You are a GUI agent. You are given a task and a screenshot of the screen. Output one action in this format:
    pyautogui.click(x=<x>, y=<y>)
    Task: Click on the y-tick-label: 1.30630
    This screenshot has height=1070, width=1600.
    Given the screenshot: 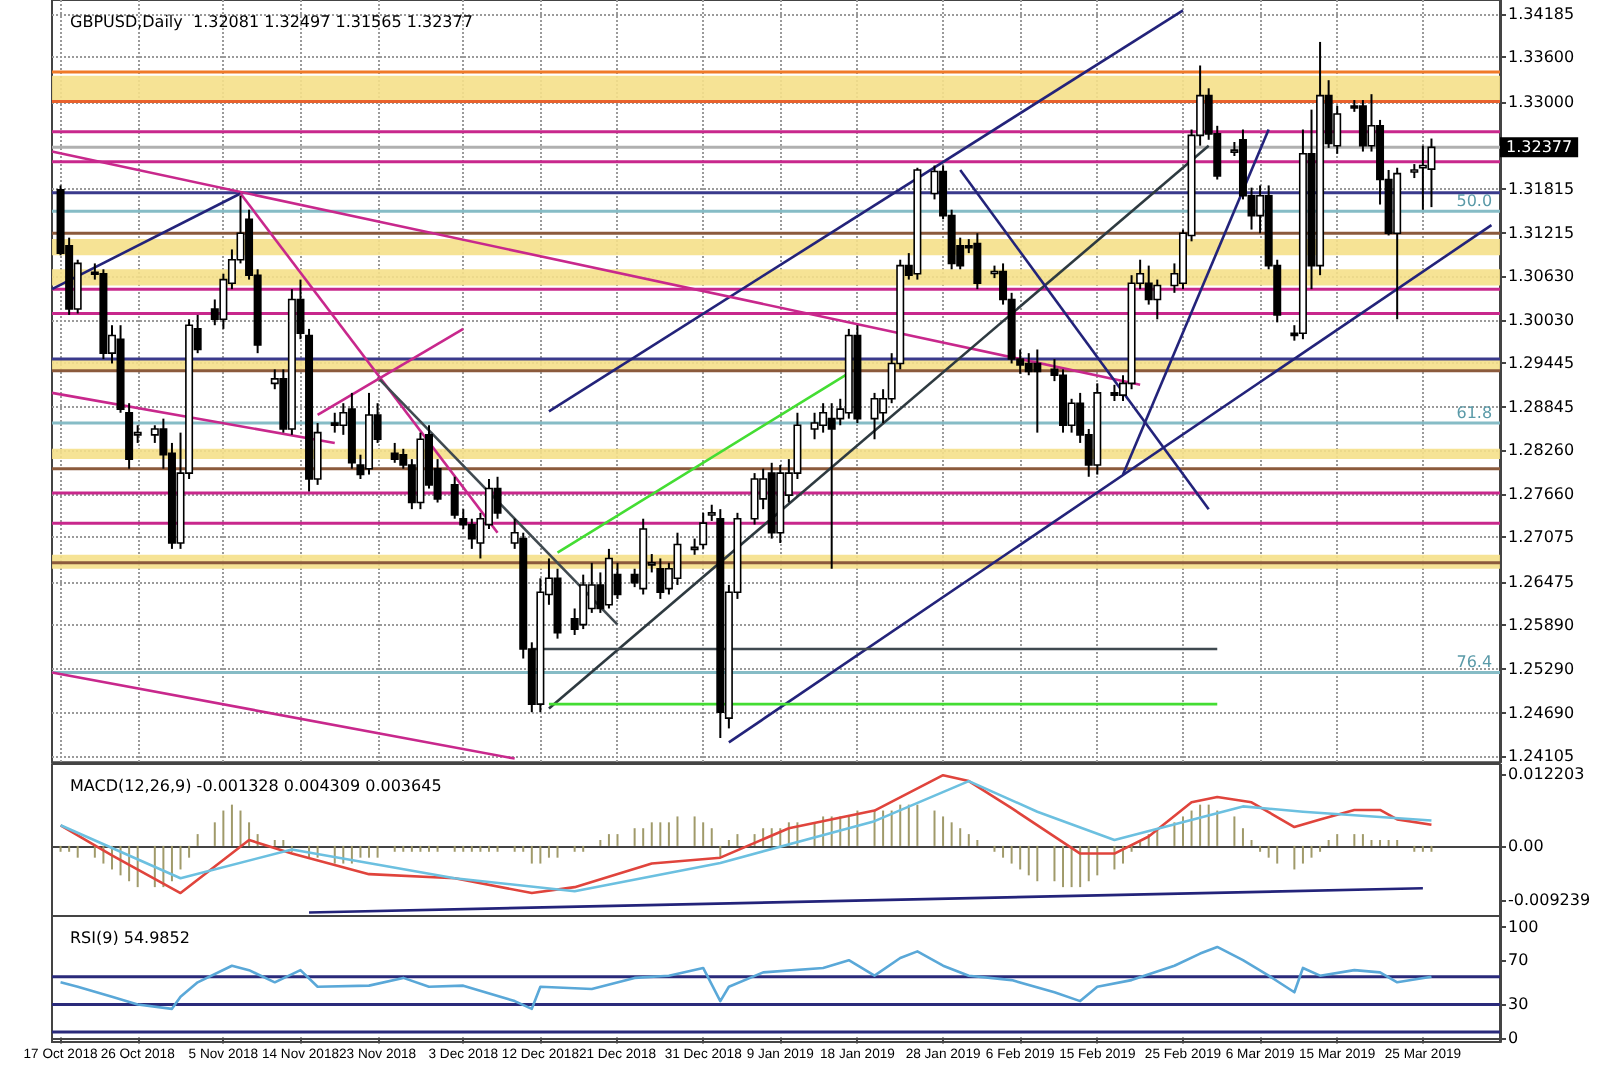 What is the action you would take?
    pyautogui.click(x=1541, y=275)
    